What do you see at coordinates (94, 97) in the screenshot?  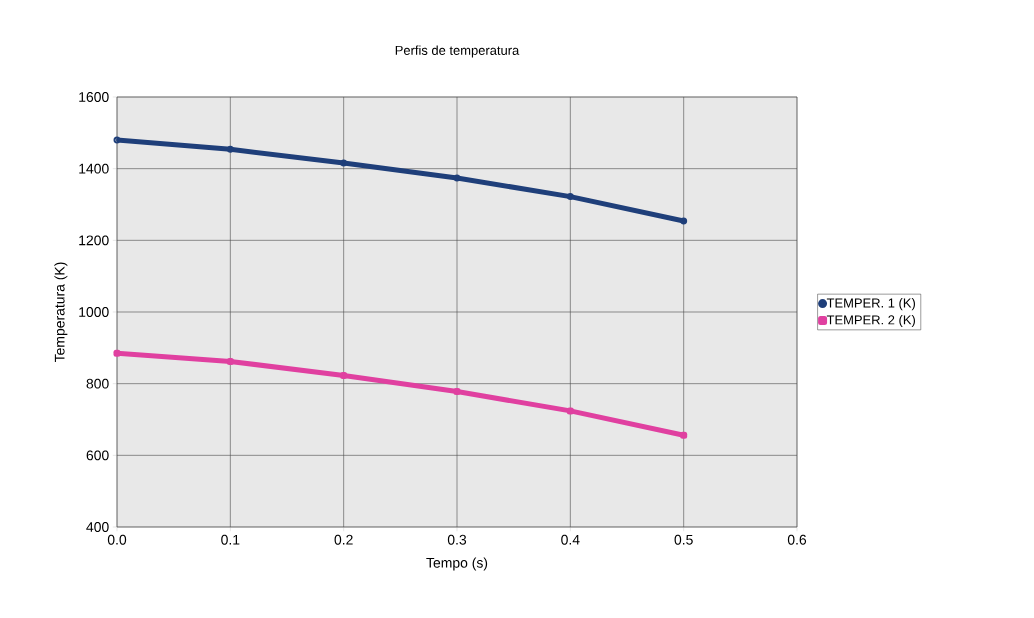 I see `y-tick-label: 1600` at bounding box center [94, 97].